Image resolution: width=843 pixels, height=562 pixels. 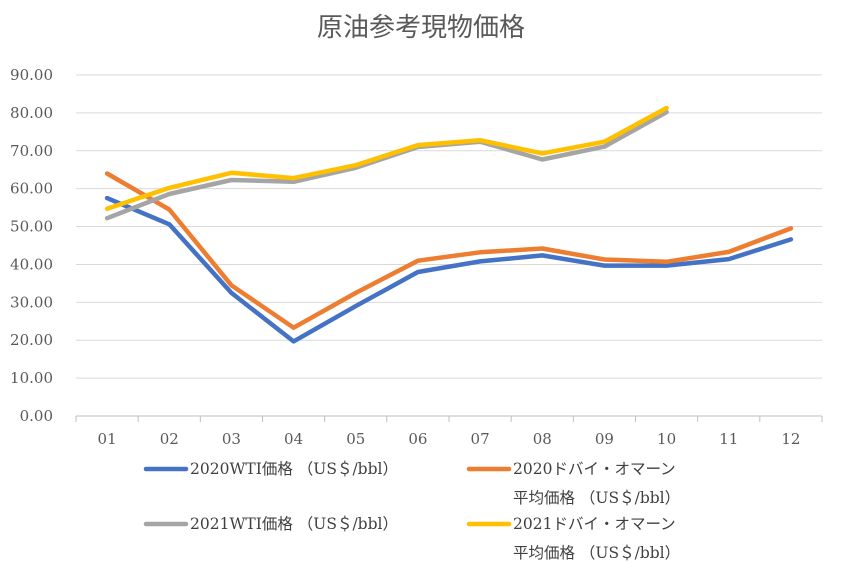 I want to click on legend-label: 2020WTI価格 （US＄/bbl）, so click(x=294, y=468).